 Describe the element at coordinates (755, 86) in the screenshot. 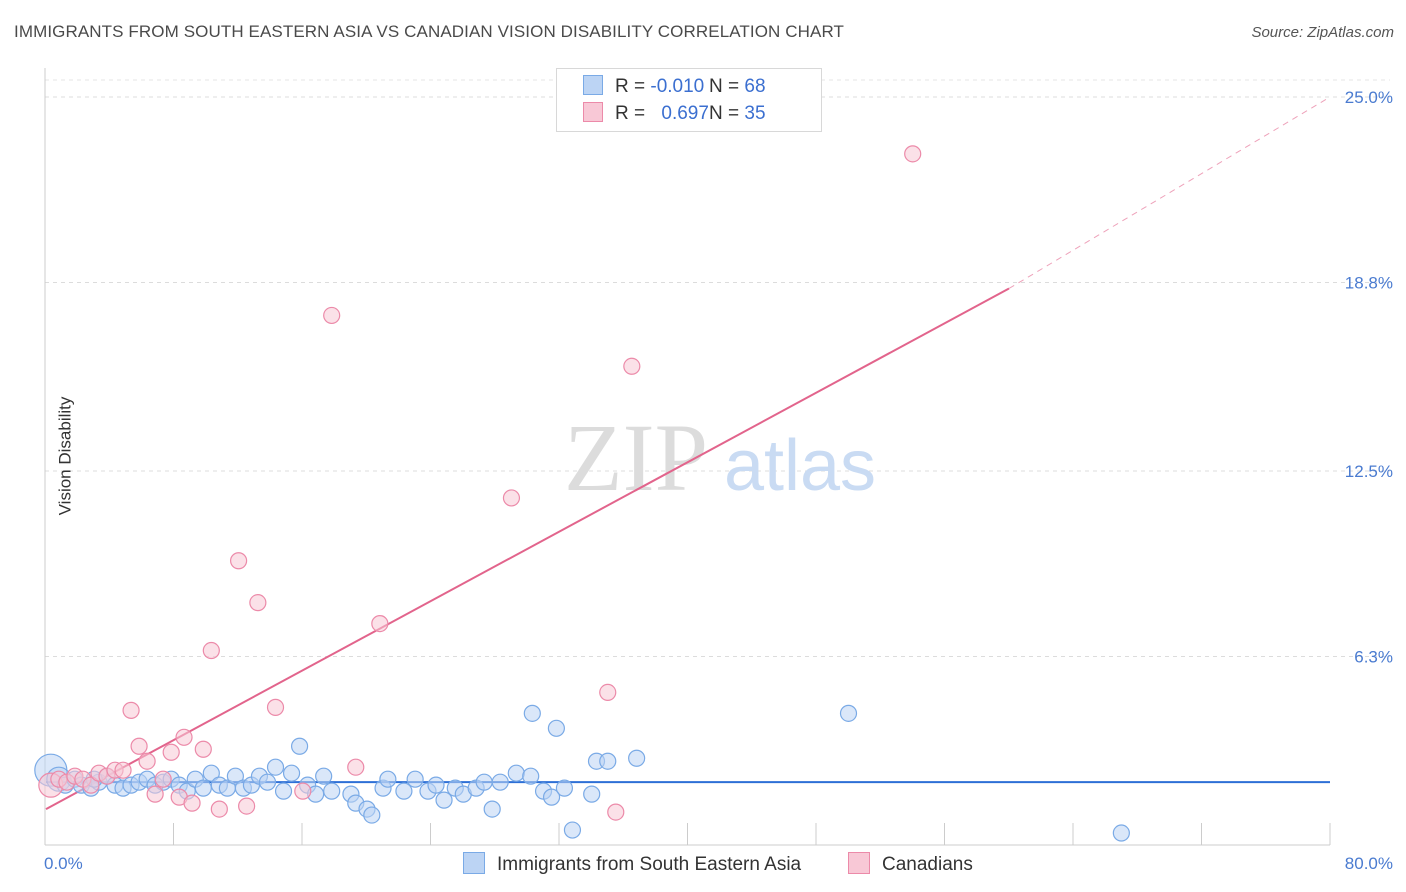

I see `legend-n-value: 68` at that location.